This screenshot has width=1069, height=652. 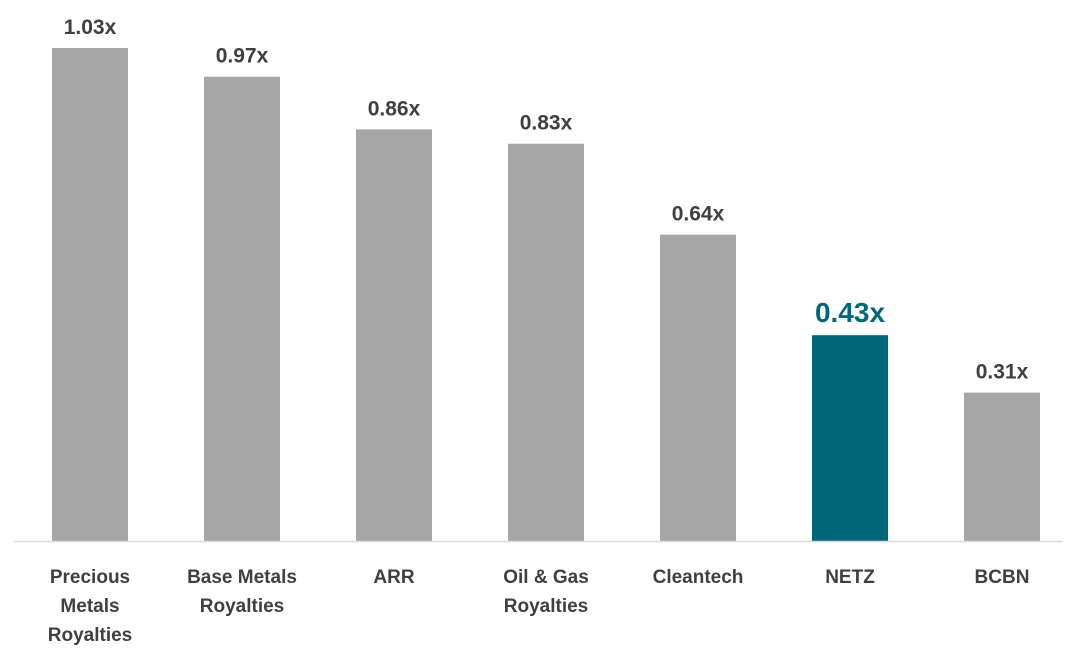 I want to click on category-label-1: Base Metals Royalties, so click(x=242, y=592).